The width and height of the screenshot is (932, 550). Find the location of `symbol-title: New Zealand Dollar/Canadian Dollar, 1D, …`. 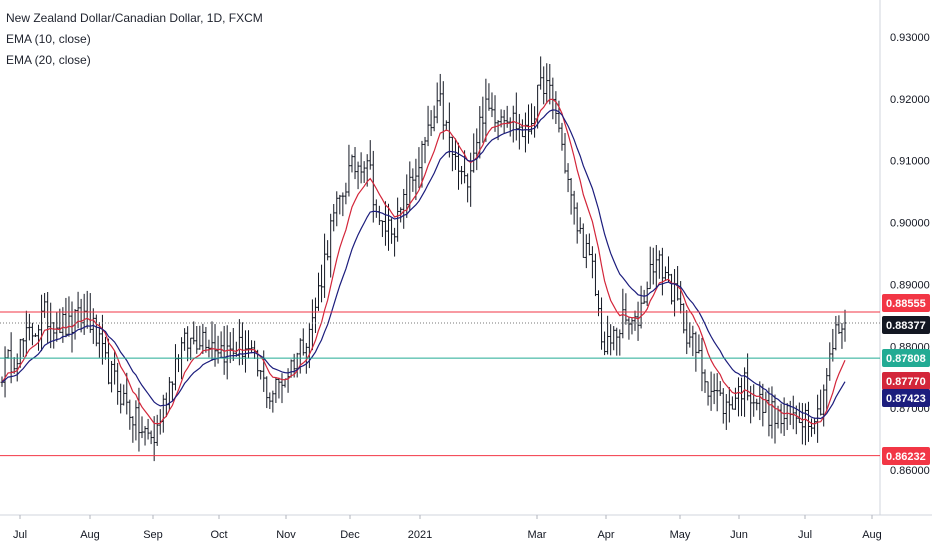

symbol-title: New Zealand Dollar/Canadian Dollar, 1D, … is located at coordinates (134, 18).